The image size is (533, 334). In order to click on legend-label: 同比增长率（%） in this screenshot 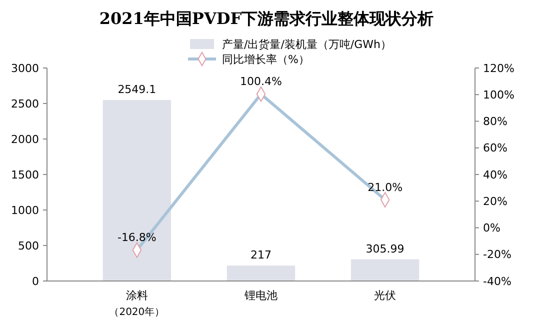, I will do `click(266, 59)`.